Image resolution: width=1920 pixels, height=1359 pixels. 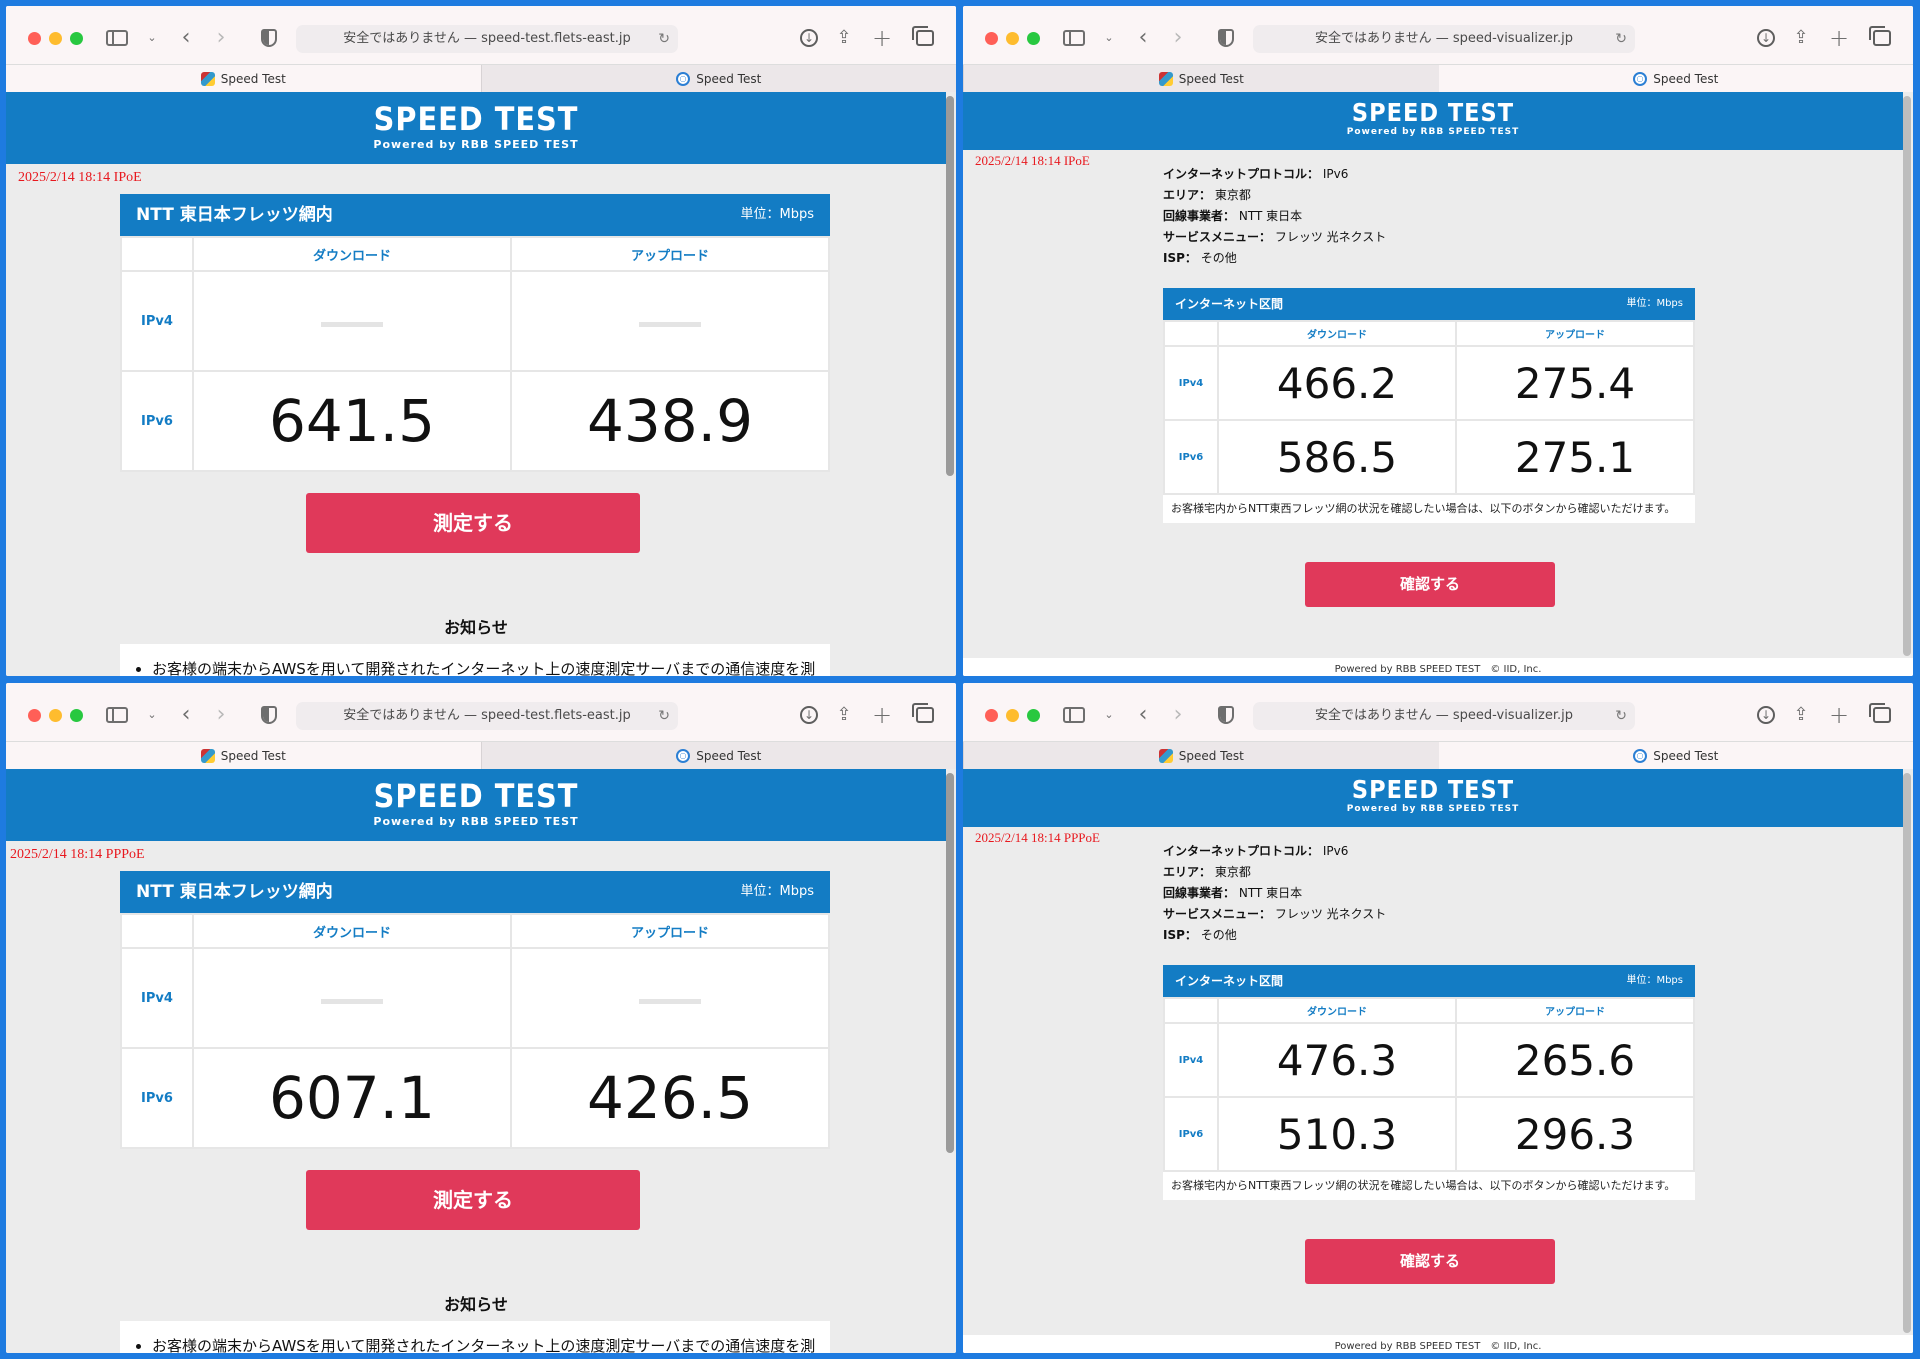 I want to click on url-text: 安全ではありません — speed-visualizer.jp, so click(x=1444, y=38).